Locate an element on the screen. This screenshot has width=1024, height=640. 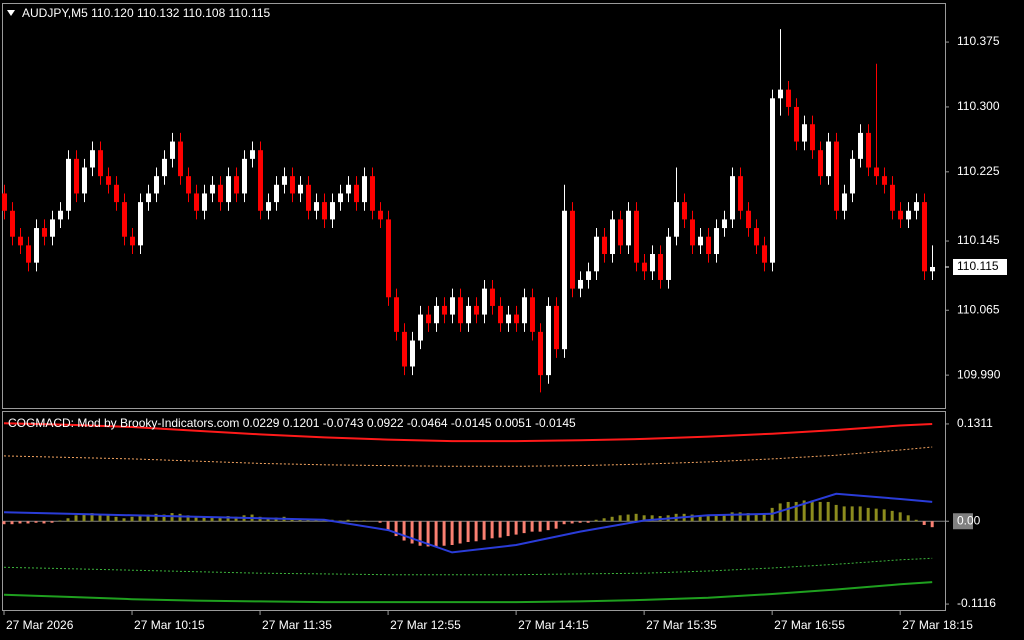
x-tick-label: 27 Mar 16:55 is located at coordinates (809, 625).